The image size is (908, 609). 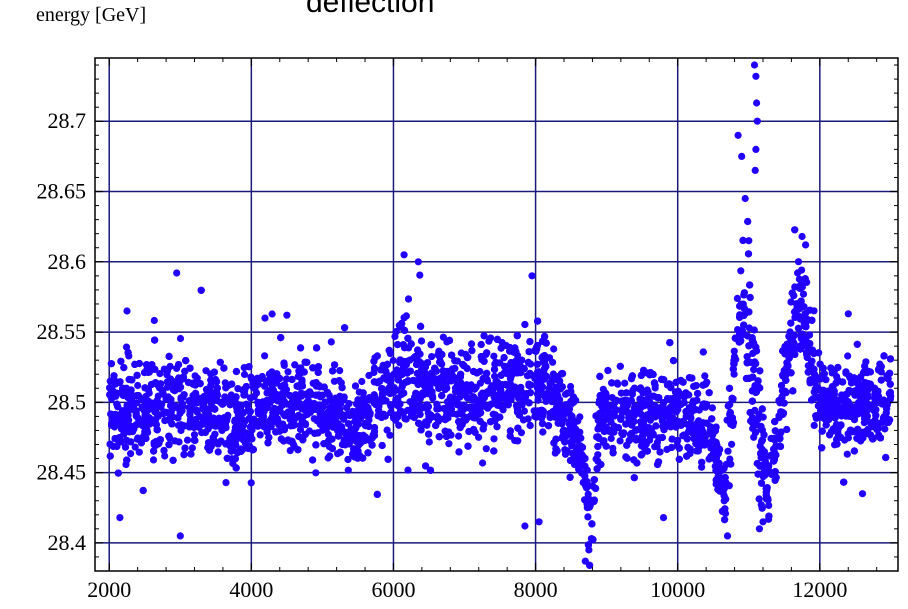 I want to click on y-axis-label: energy [GeV], so click(x=91, y=15).